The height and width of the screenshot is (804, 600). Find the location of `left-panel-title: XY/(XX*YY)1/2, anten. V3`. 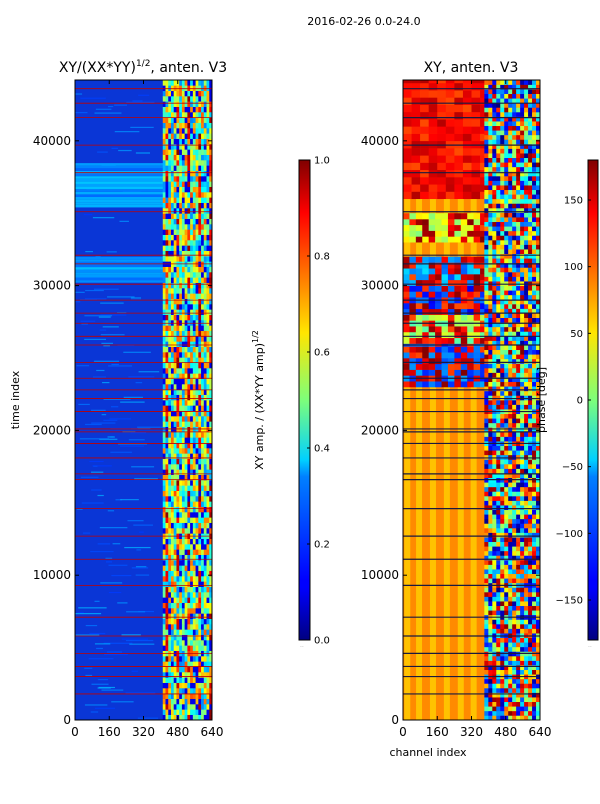

left-panel-title: XY/(XX*YY)1/2, anten. V3 is located at coordinates (143, 67).